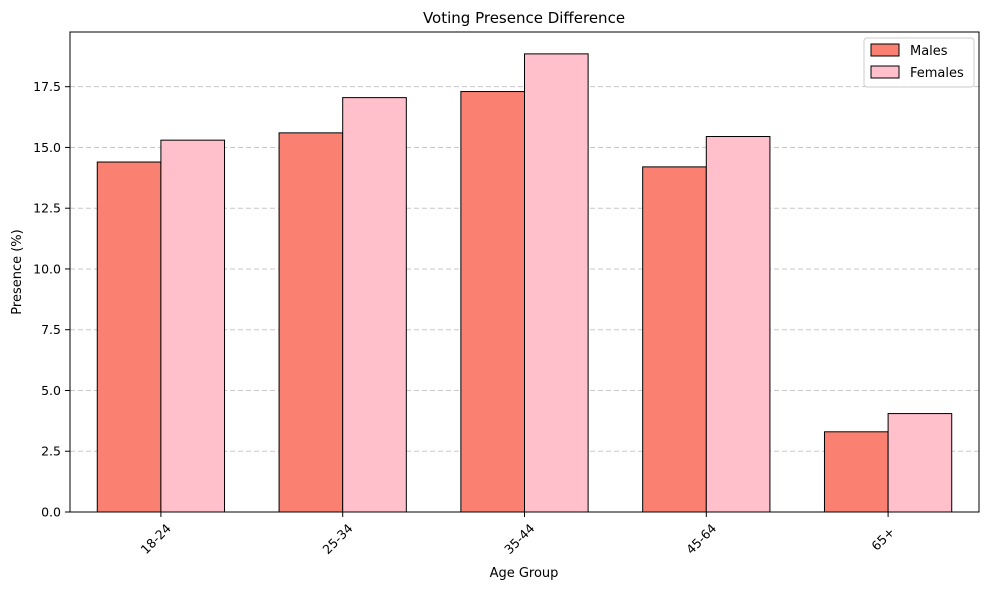  Describe the element at coordinates (885, 72) in the screenshot. I see `legend-swatch-females` at that location.